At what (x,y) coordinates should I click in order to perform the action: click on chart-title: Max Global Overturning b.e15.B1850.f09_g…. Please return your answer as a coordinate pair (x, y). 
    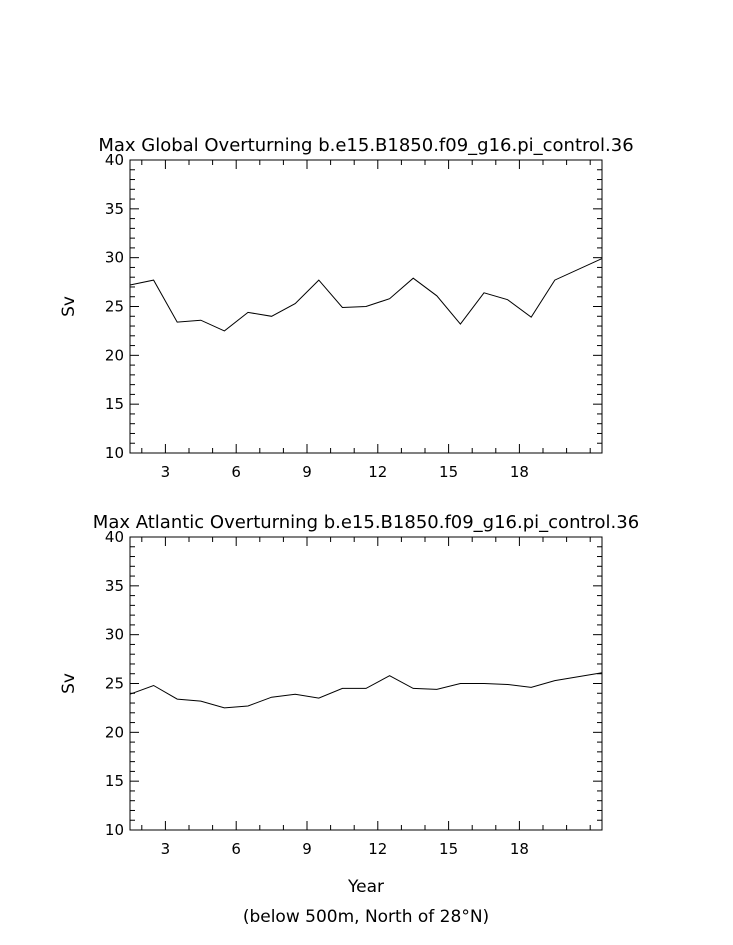
    Looking at the image, I should click on (365, 145).